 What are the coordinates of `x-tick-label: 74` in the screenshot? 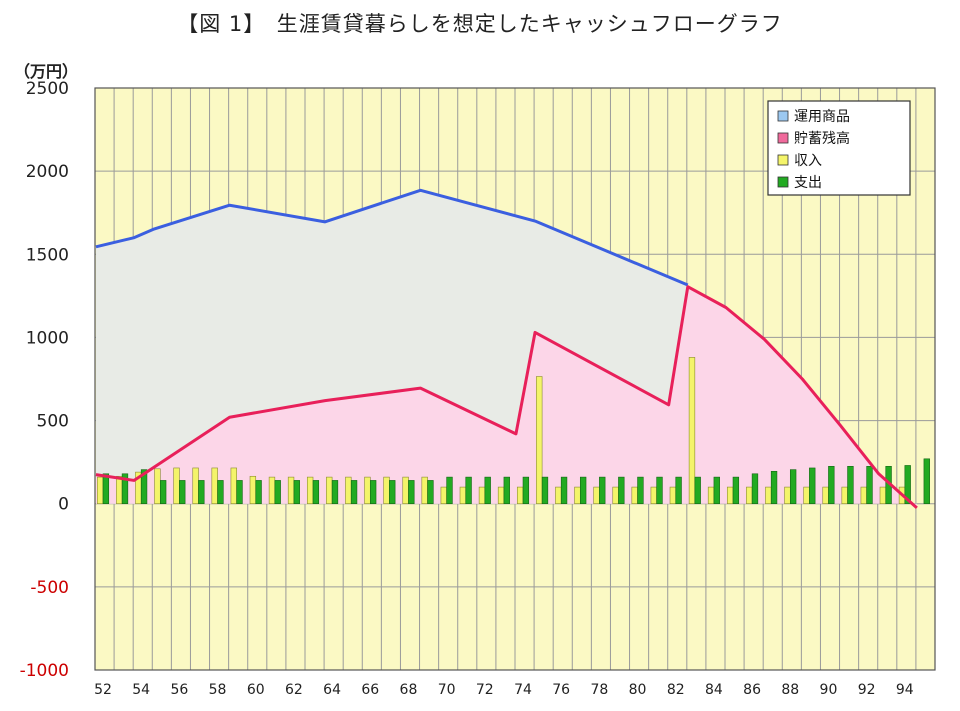 It's located at (523, 690).